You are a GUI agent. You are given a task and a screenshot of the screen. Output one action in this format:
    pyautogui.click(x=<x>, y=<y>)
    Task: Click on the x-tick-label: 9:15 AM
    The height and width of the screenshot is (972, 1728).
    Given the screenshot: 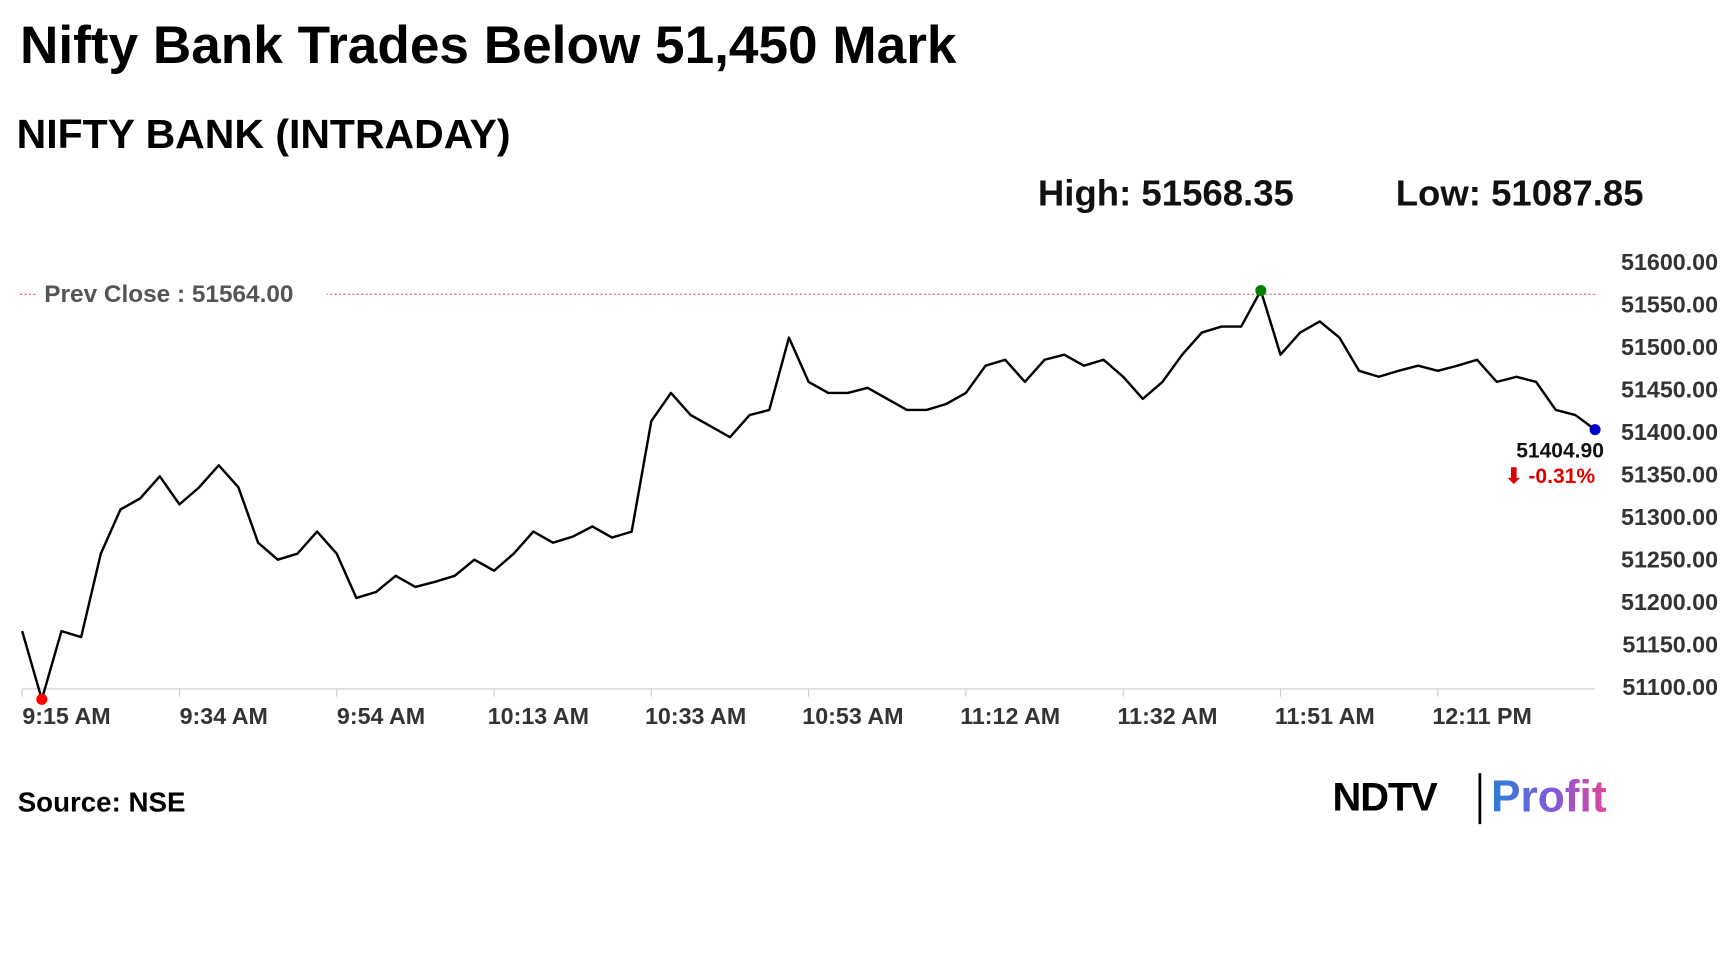 What is the action you would take?
    pyautogui.click(x=66, y=716)
    